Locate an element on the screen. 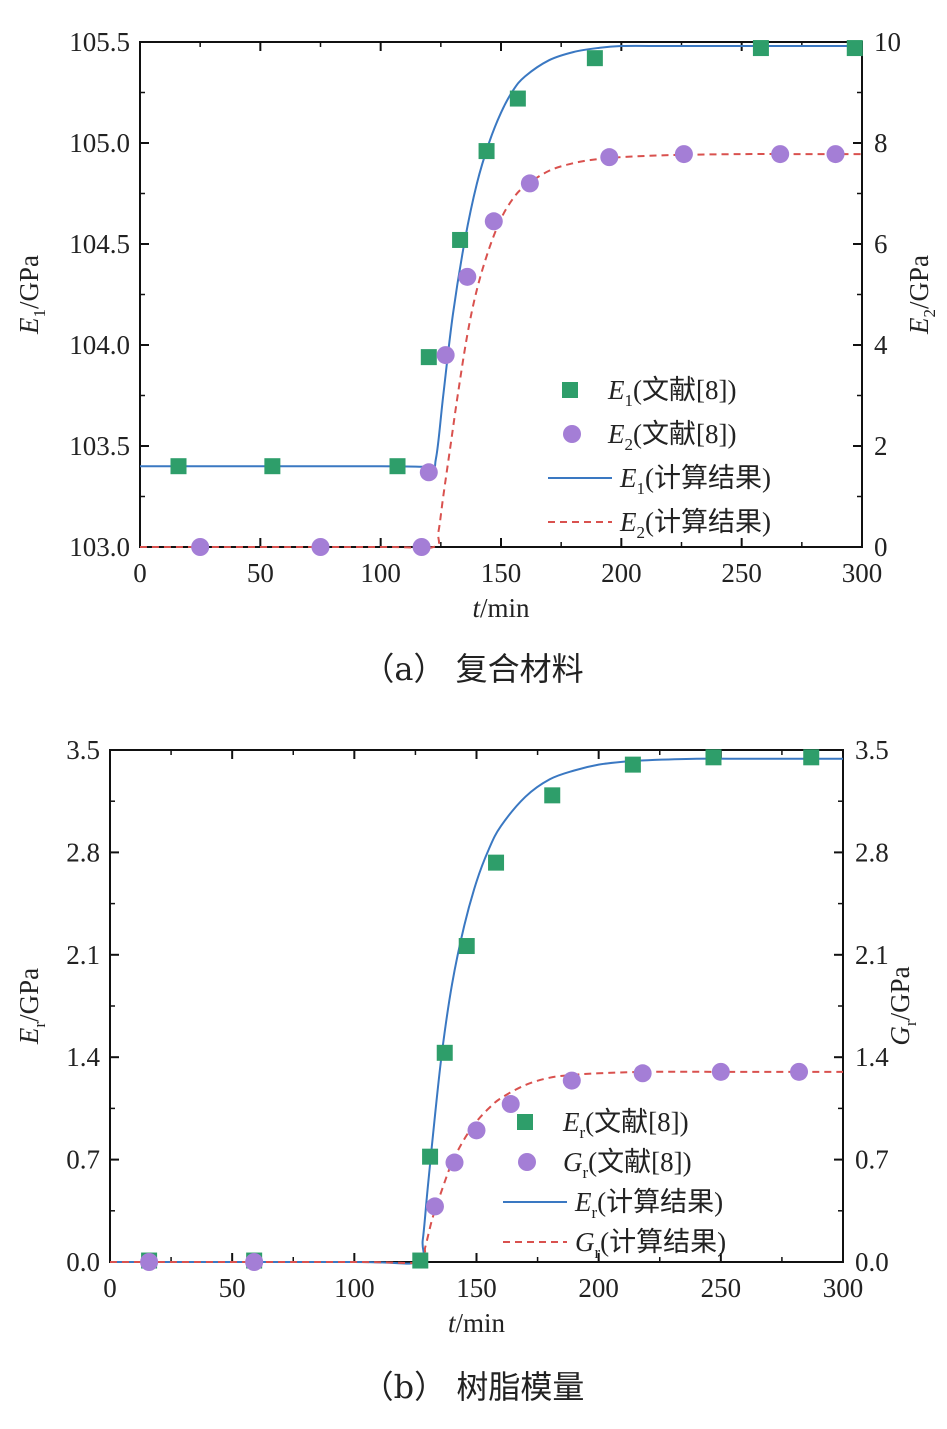  y-left-tick-label: 2.8 is located at coordinates (83, 852).